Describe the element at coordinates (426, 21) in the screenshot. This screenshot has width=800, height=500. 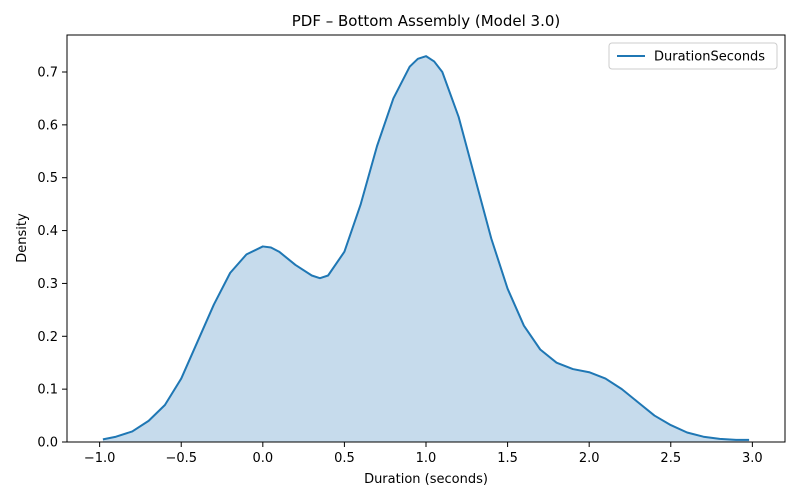
I see `chart-title: PDF – Bottom Assembly (Model 3.0)` at that location.